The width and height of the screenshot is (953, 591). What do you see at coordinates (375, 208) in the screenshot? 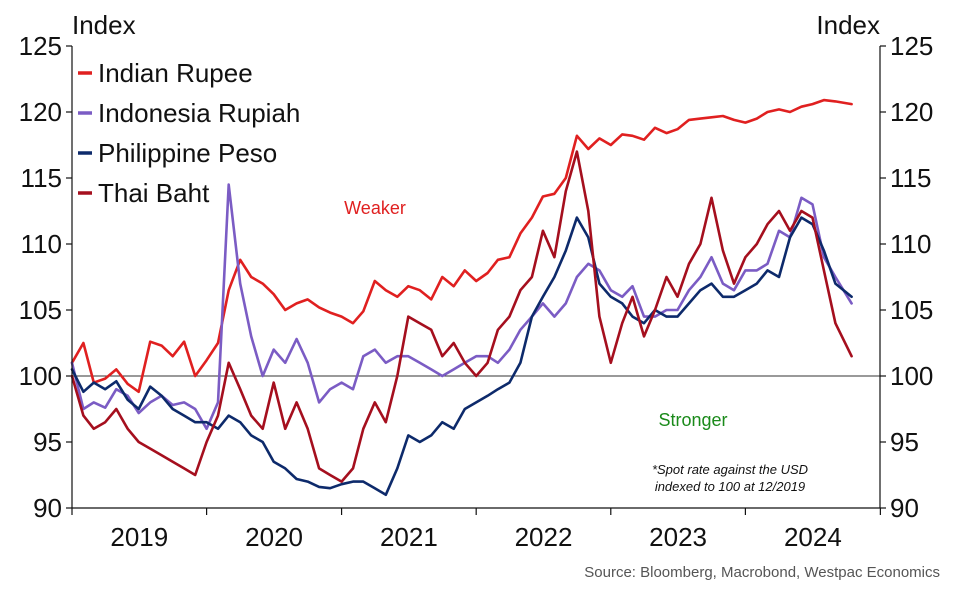
I see `annotation-weaker: Weaker` at bounding box center [375, 208].